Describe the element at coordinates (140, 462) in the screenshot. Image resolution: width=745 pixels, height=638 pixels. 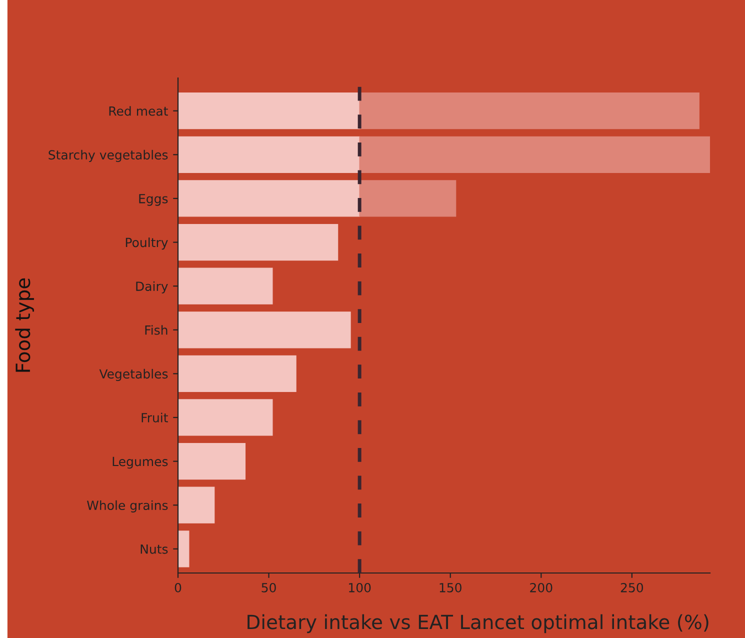
I see `y-tick-label: Legumes` at that location.